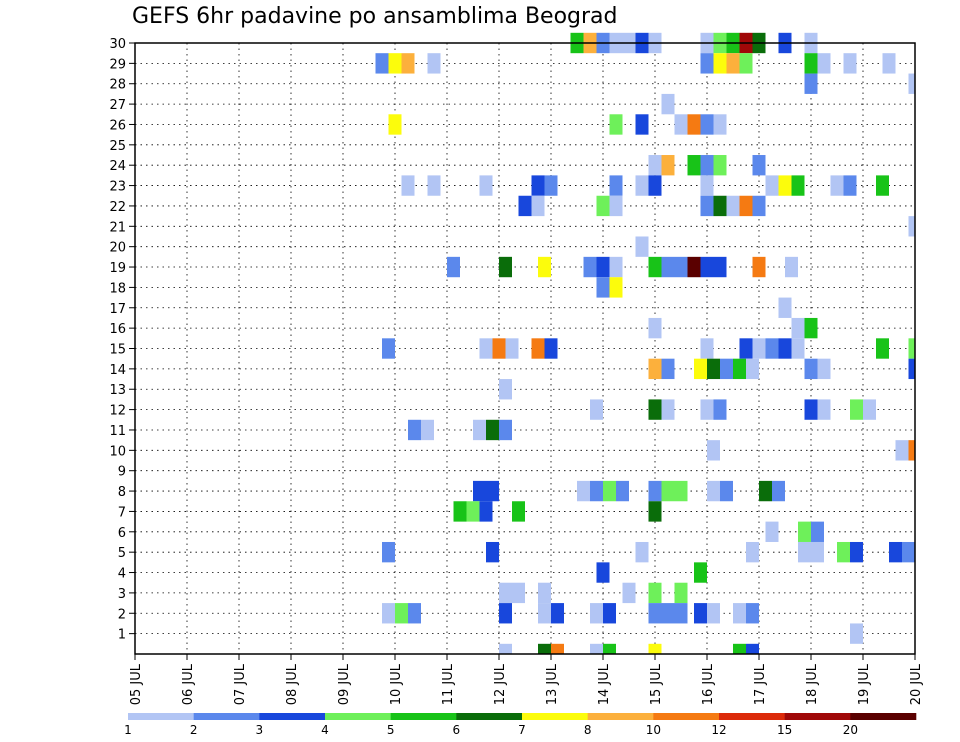 Image resolution: width=960 pixels, height=742 pixels. Describe the element at coordinates (122, 574) in the screenshot. I see `y-tick-label: 4` at that location.